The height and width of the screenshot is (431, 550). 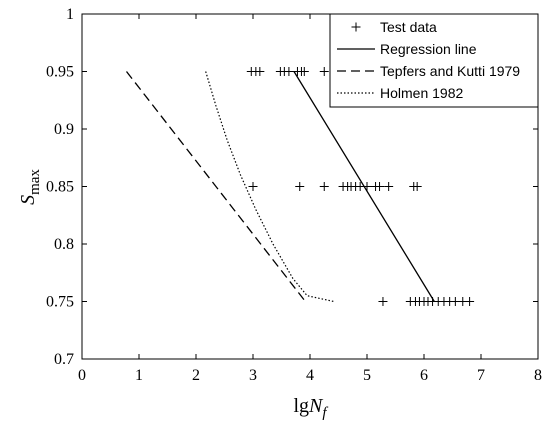 I want to click on y-tick-label: 1, so click(x=70, y=14).